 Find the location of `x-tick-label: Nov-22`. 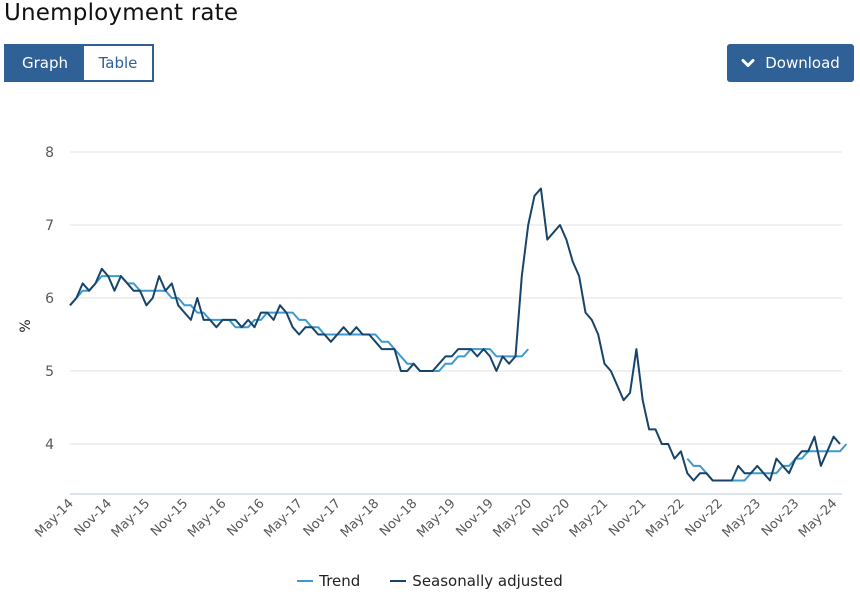

x-tick-label: Nov-22 is located at coordinates (704, 517).